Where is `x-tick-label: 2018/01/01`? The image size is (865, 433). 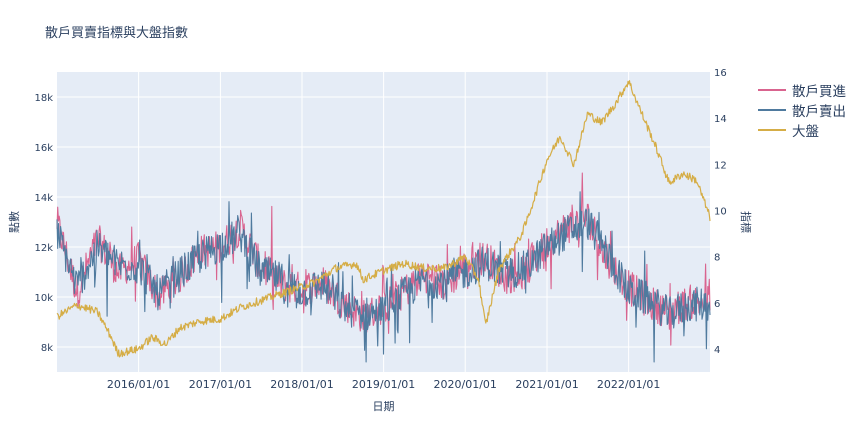 x-tick-label: 2018/01/01 is located at coordinates (301, 384).